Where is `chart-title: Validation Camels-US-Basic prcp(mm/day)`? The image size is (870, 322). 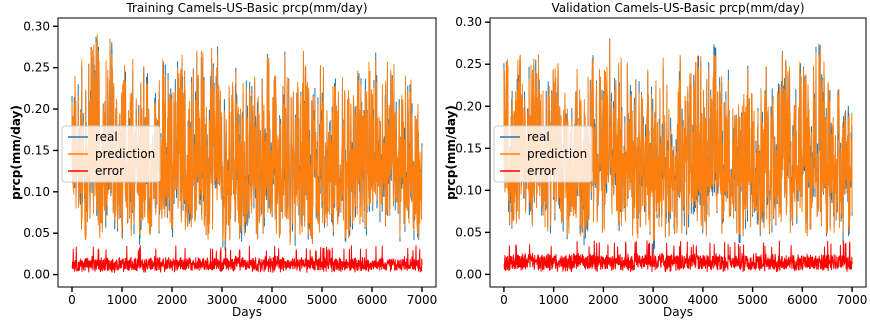
chart-title: Validation Camels-US-Basic prcp(mm/day) is located at coordinates (677, 8).